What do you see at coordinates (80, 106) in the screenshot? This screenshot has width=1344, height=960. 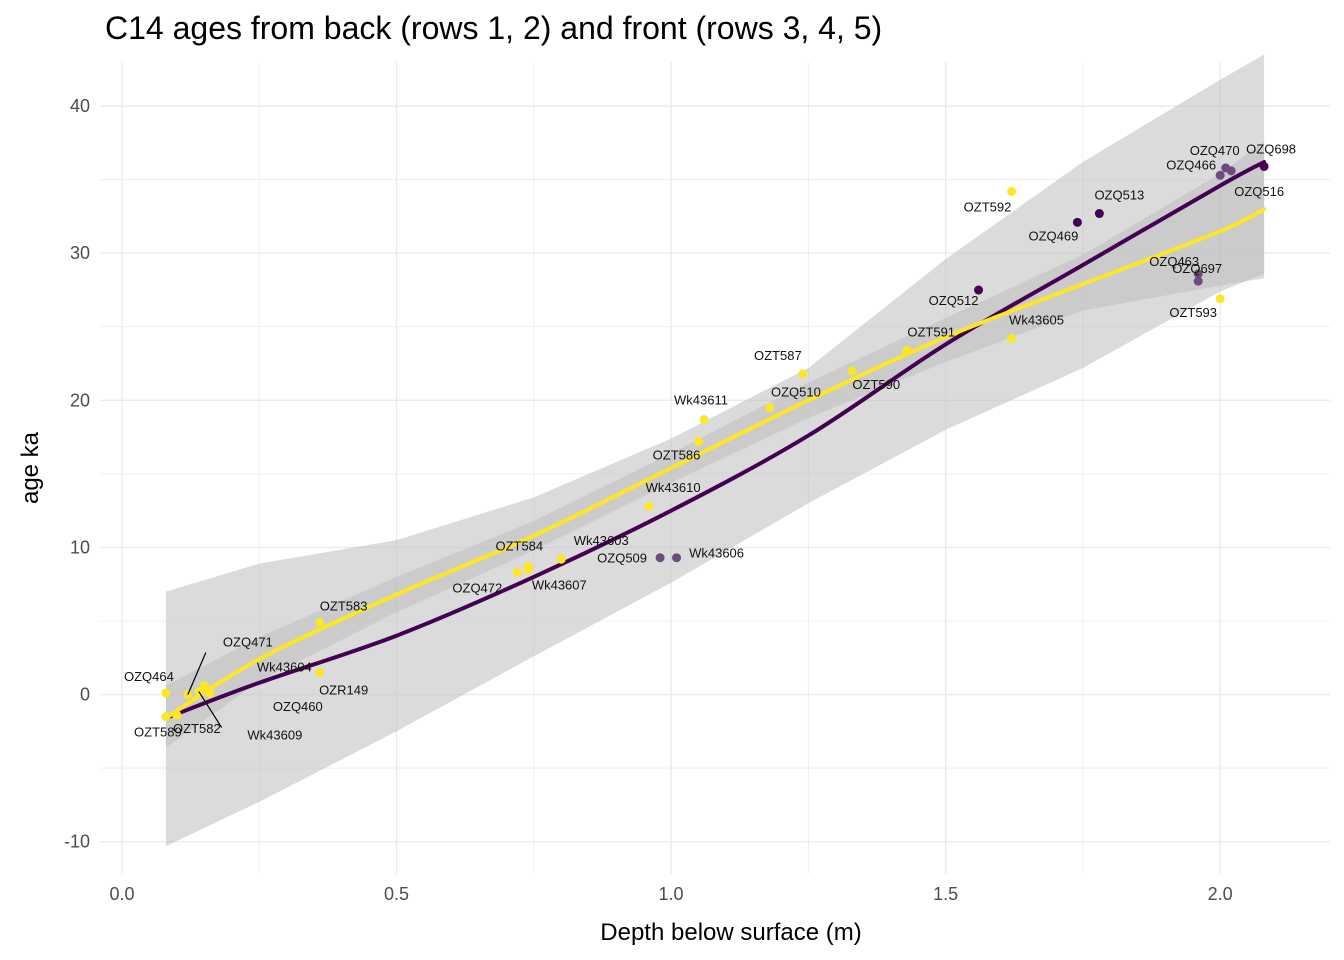 I see `y-tick-label: 40` at bounding box center [80, 106].